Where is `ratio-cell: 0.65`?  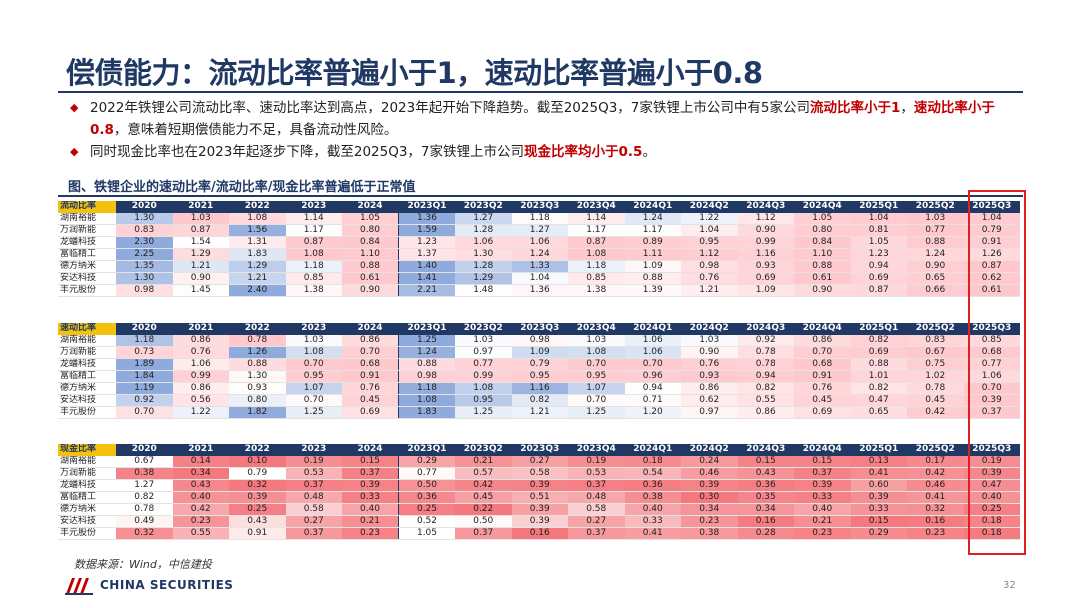
ratio-cell: 0.65 is located at coordinates (878, 412).